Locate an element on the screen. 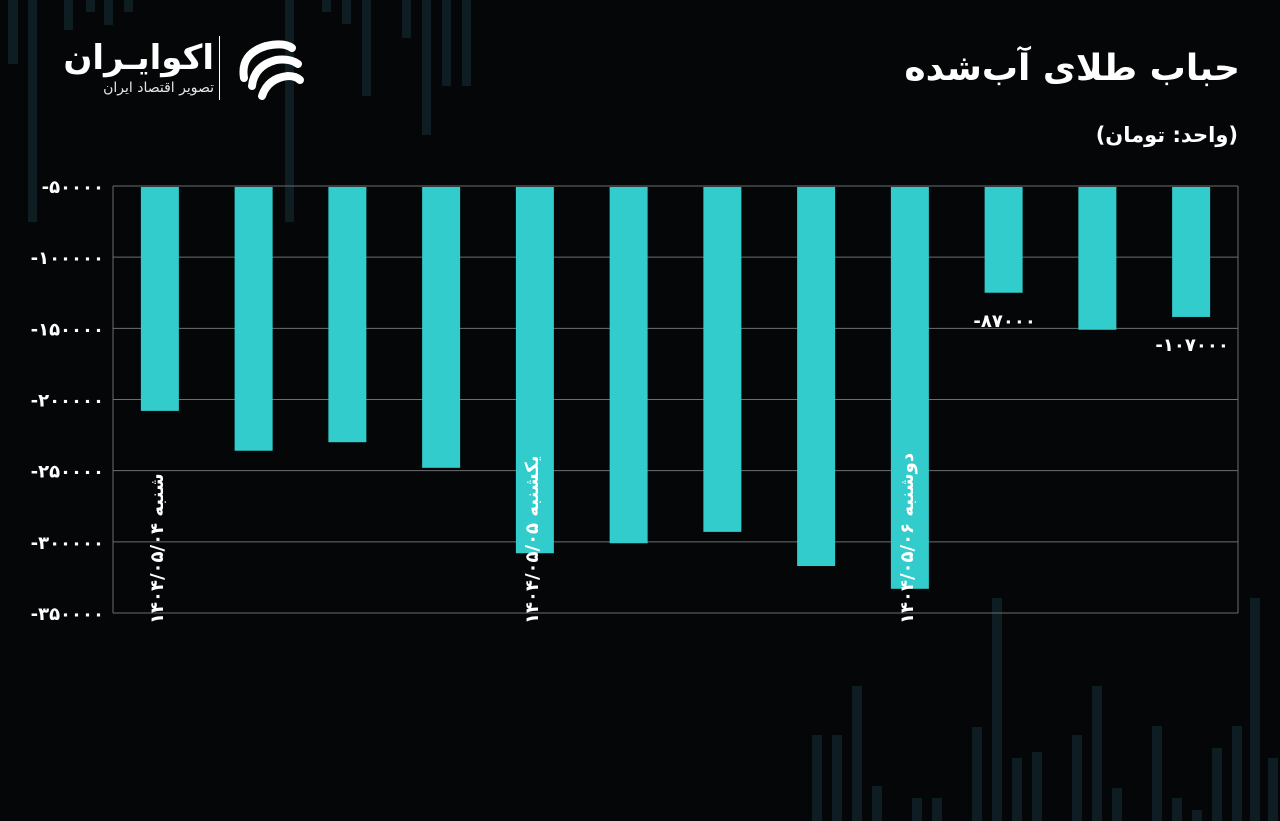  data-label: -۸۷۰۰۰ is located at coordinates (1004, 321).